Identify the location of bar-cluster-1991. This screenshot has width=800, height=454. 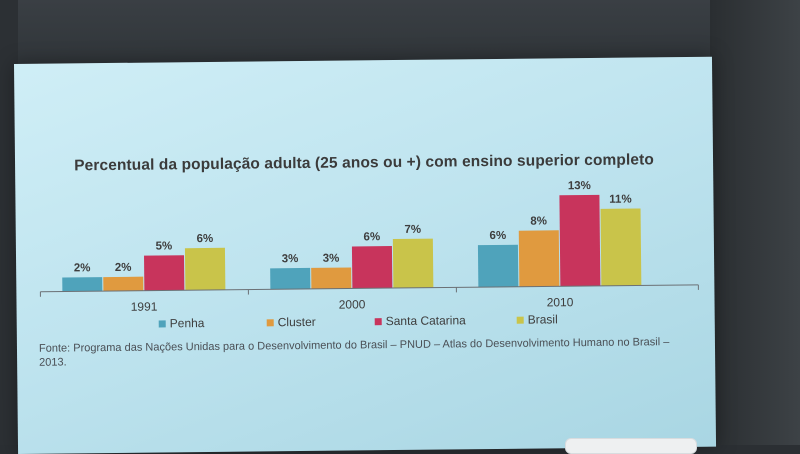
(123, 284).